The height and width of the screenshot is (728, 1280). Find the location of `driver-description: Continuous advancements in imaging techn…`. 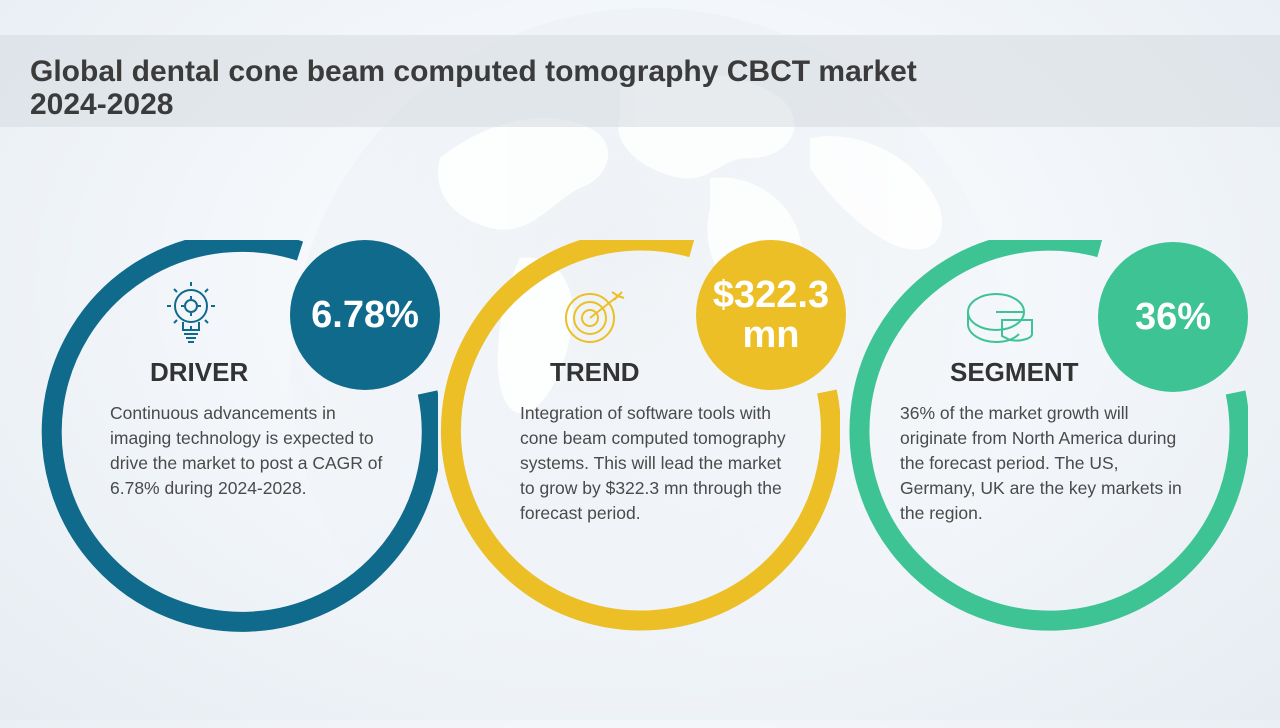

driver-description: Continuous advancements in imaging techn… is located at coordinates (255, 451).